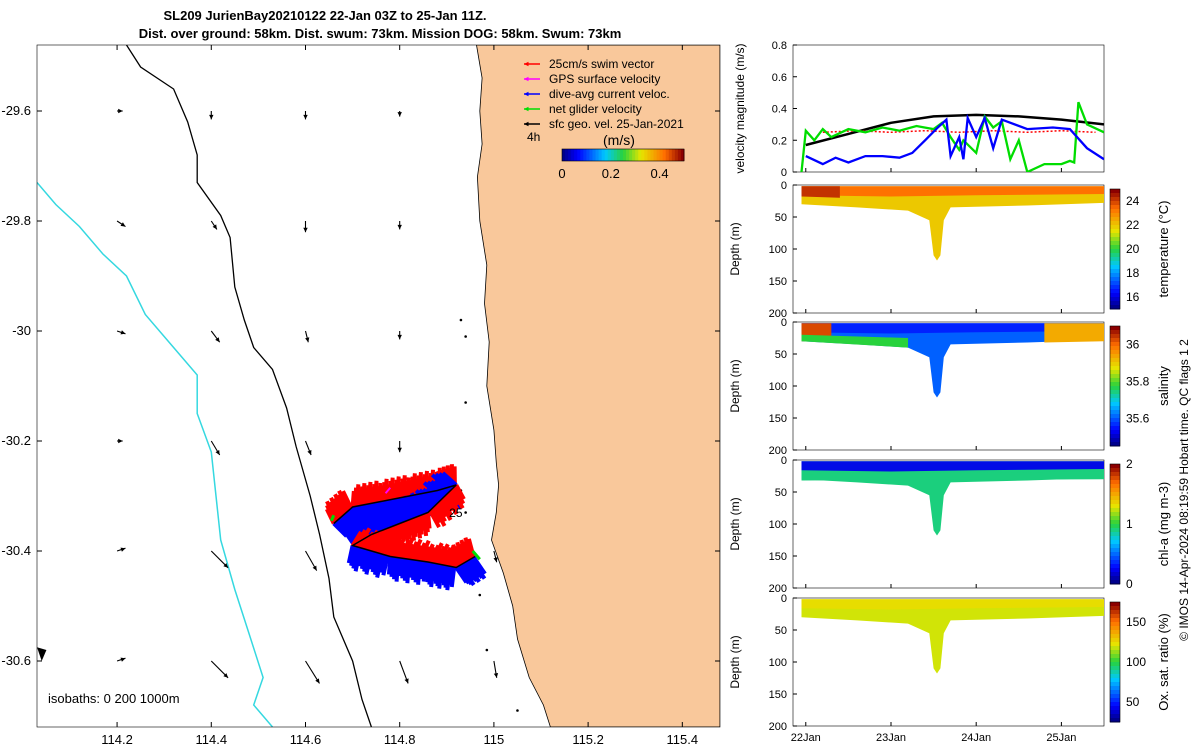 This screenshot has width=1200, height=750. Describe the element at coordinates (778, 451) in the screenshot. I see `section-ytick-label: 200` at that location.